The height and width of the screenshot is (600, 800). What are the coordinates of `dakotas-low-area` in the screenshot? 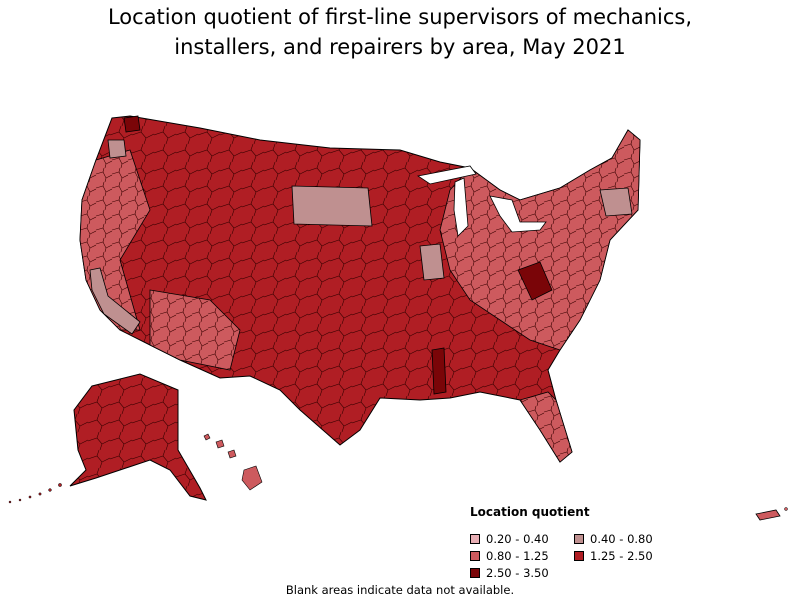 It's located at (332, 206).